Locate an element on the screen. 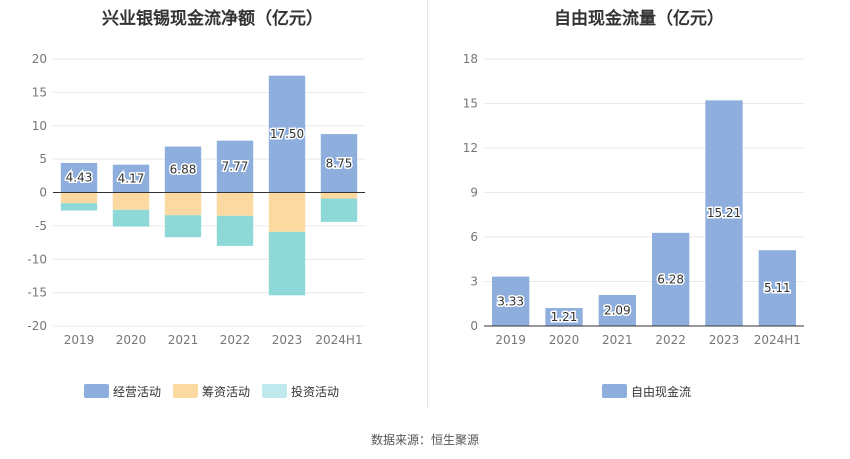 The width and height of the screenshot is (850, 459). y-tick-label: 10 is located at coordinates (39, 126).